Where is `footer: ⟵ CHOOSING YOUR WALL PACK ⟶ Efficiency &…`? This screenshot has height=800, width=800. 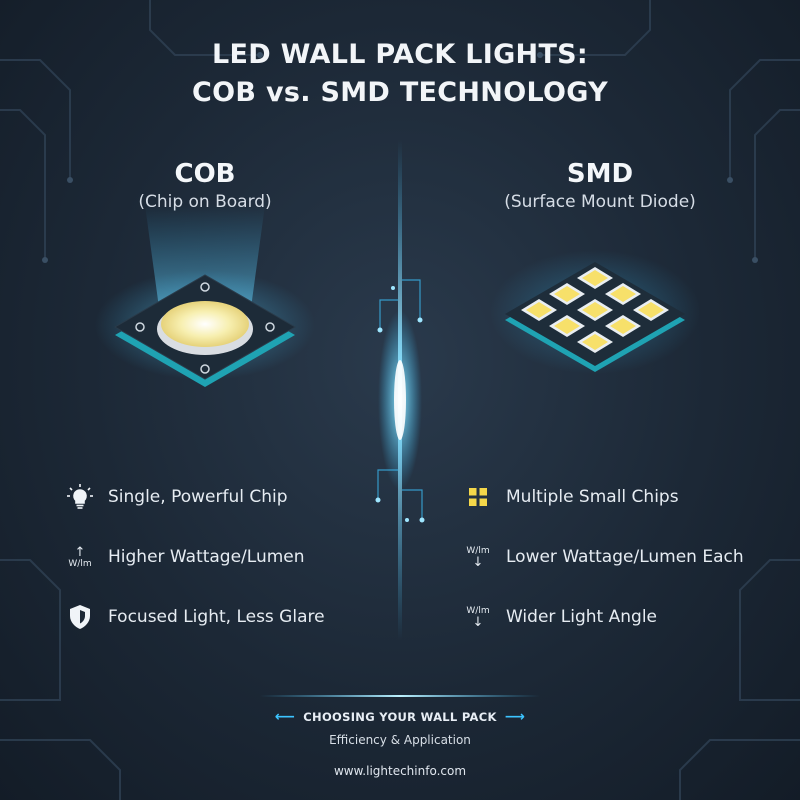
footer: ⟵ CHOOSING YOUR WALL PACK ⟶ Efficiency &… is located at coordinates (400, 726).